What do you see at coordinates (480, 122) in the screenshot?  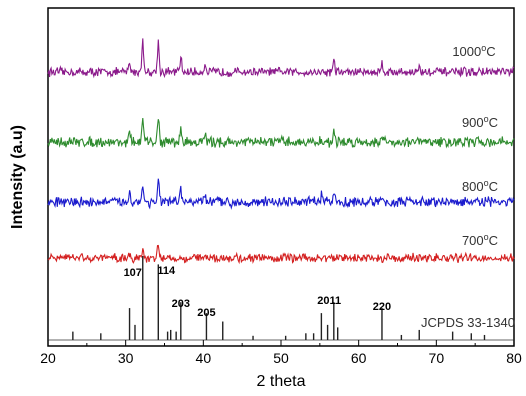 I see `series-label: 900oC` at bounding box center [480, 122].